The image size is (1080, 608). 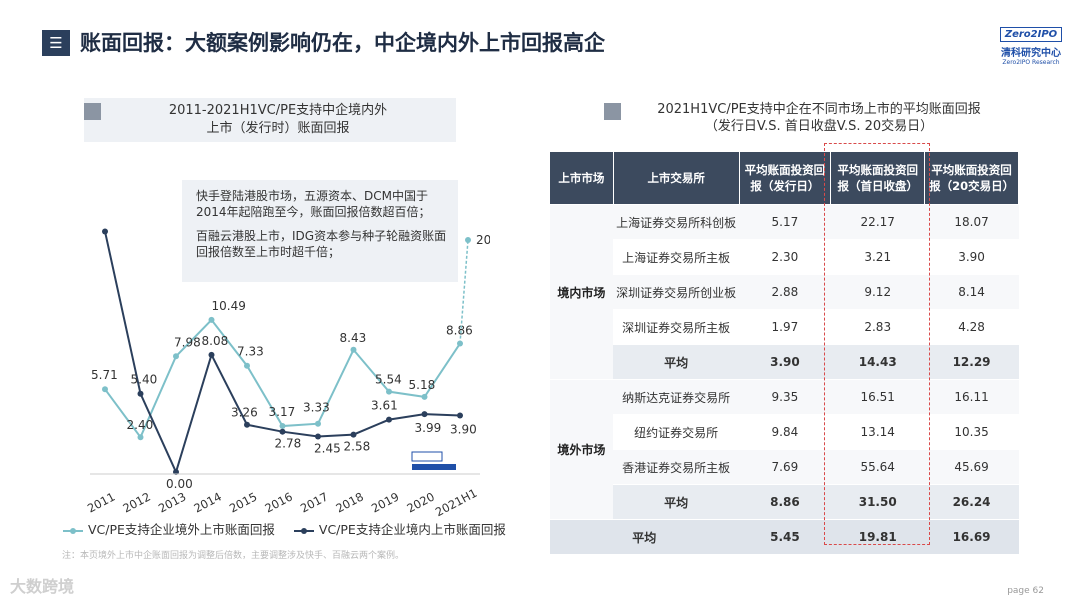 I want to click on left-title-line2: 上市（发行时）账面回报, so click(x=278, y=128).